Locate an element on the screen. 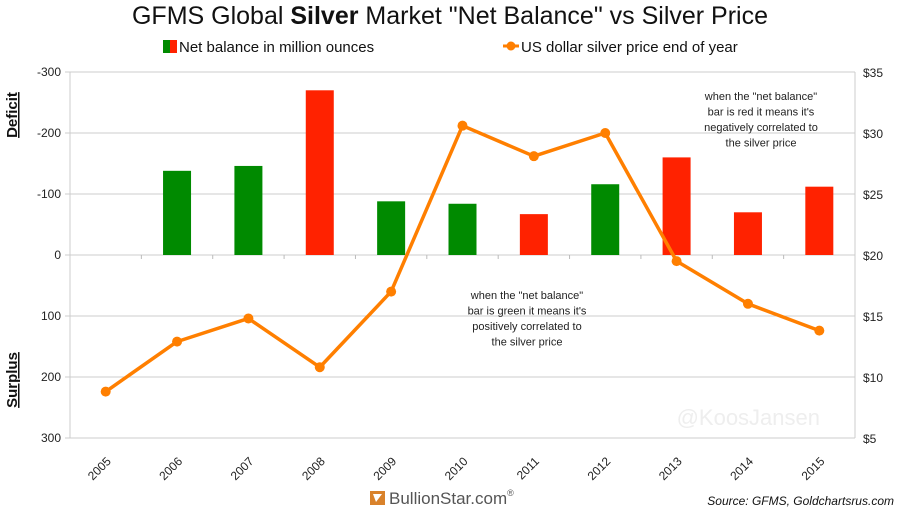 The width and height of the screenshot is (900, 510). legend-swatch-green is located at coordinates (166, 46).